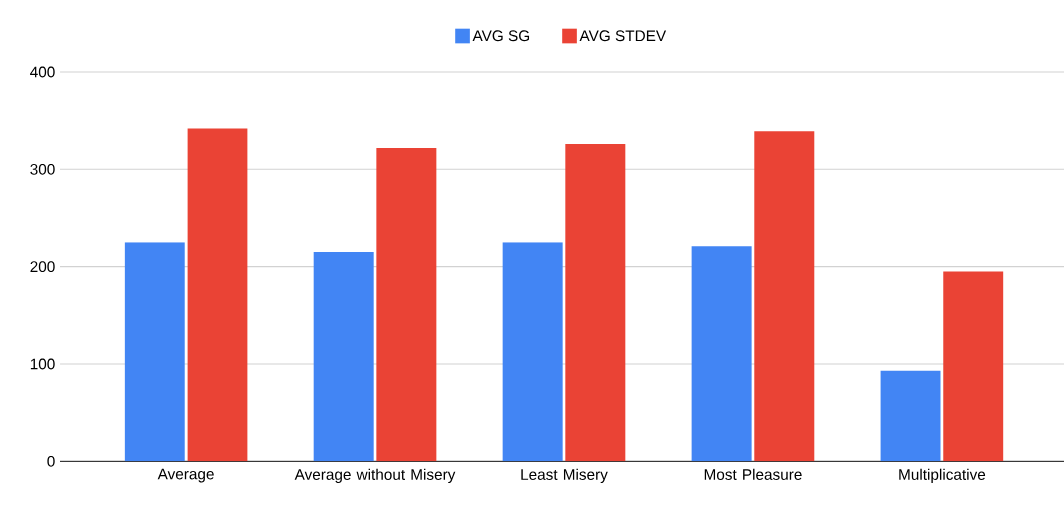 The image size is (1064, 524). What do you see at coordinates (42, 364) in the screenshot?
I see `y-tick-label: 100` at bounding box center [42, 364].